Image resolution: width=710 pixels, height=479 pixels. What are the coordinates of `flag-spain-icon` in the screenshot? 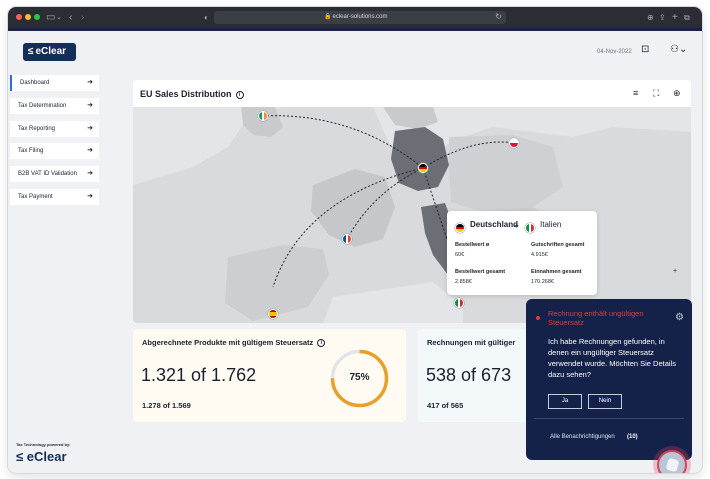 It's located at (273, 314).